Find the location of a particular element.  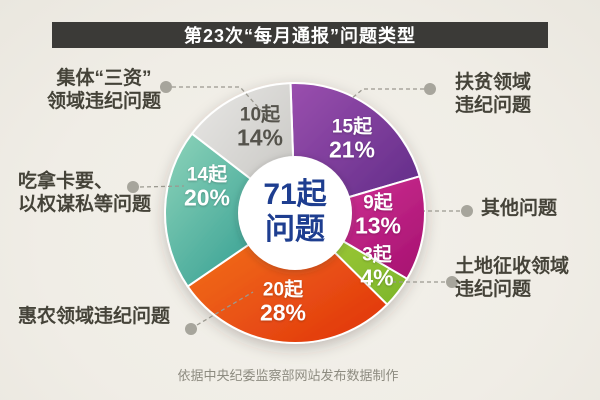

slice-value-land-acquisition: 3起 4% is located at coordinates (376, 267).